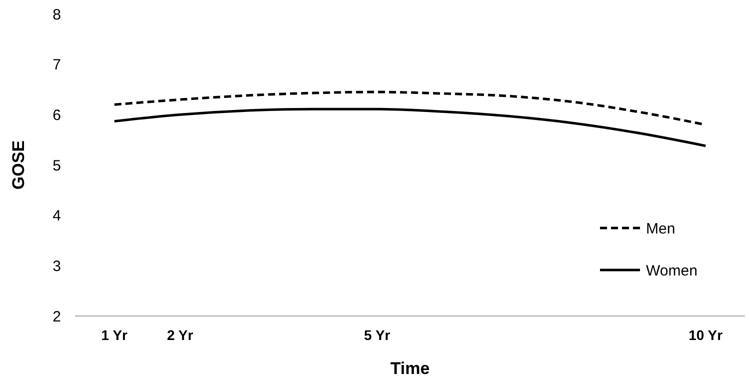  What do you see at coordinates (56, 317) in the screenshot?
I see `y-tick-label: 2` at bounding box center [56, 317].